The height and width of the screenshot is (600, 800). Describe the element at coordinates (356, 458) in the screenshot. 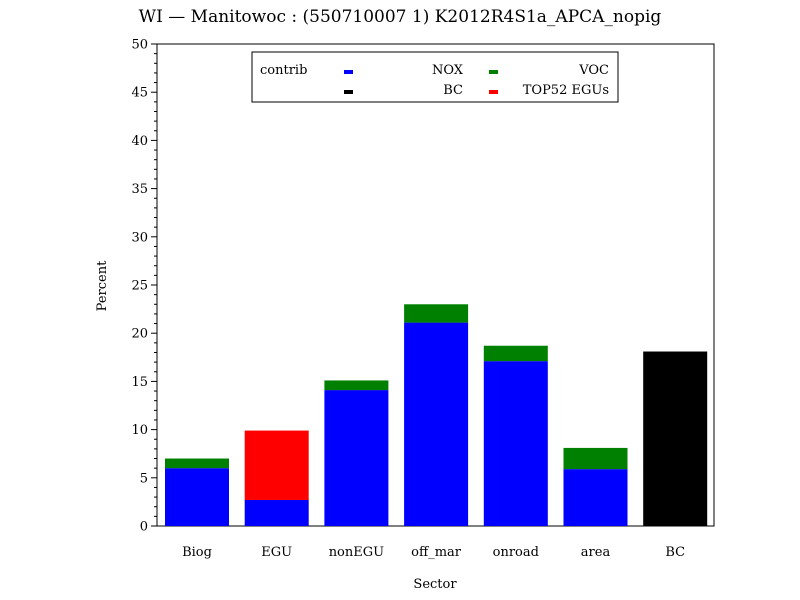

I see `bar-nox-nonegu` at that location.